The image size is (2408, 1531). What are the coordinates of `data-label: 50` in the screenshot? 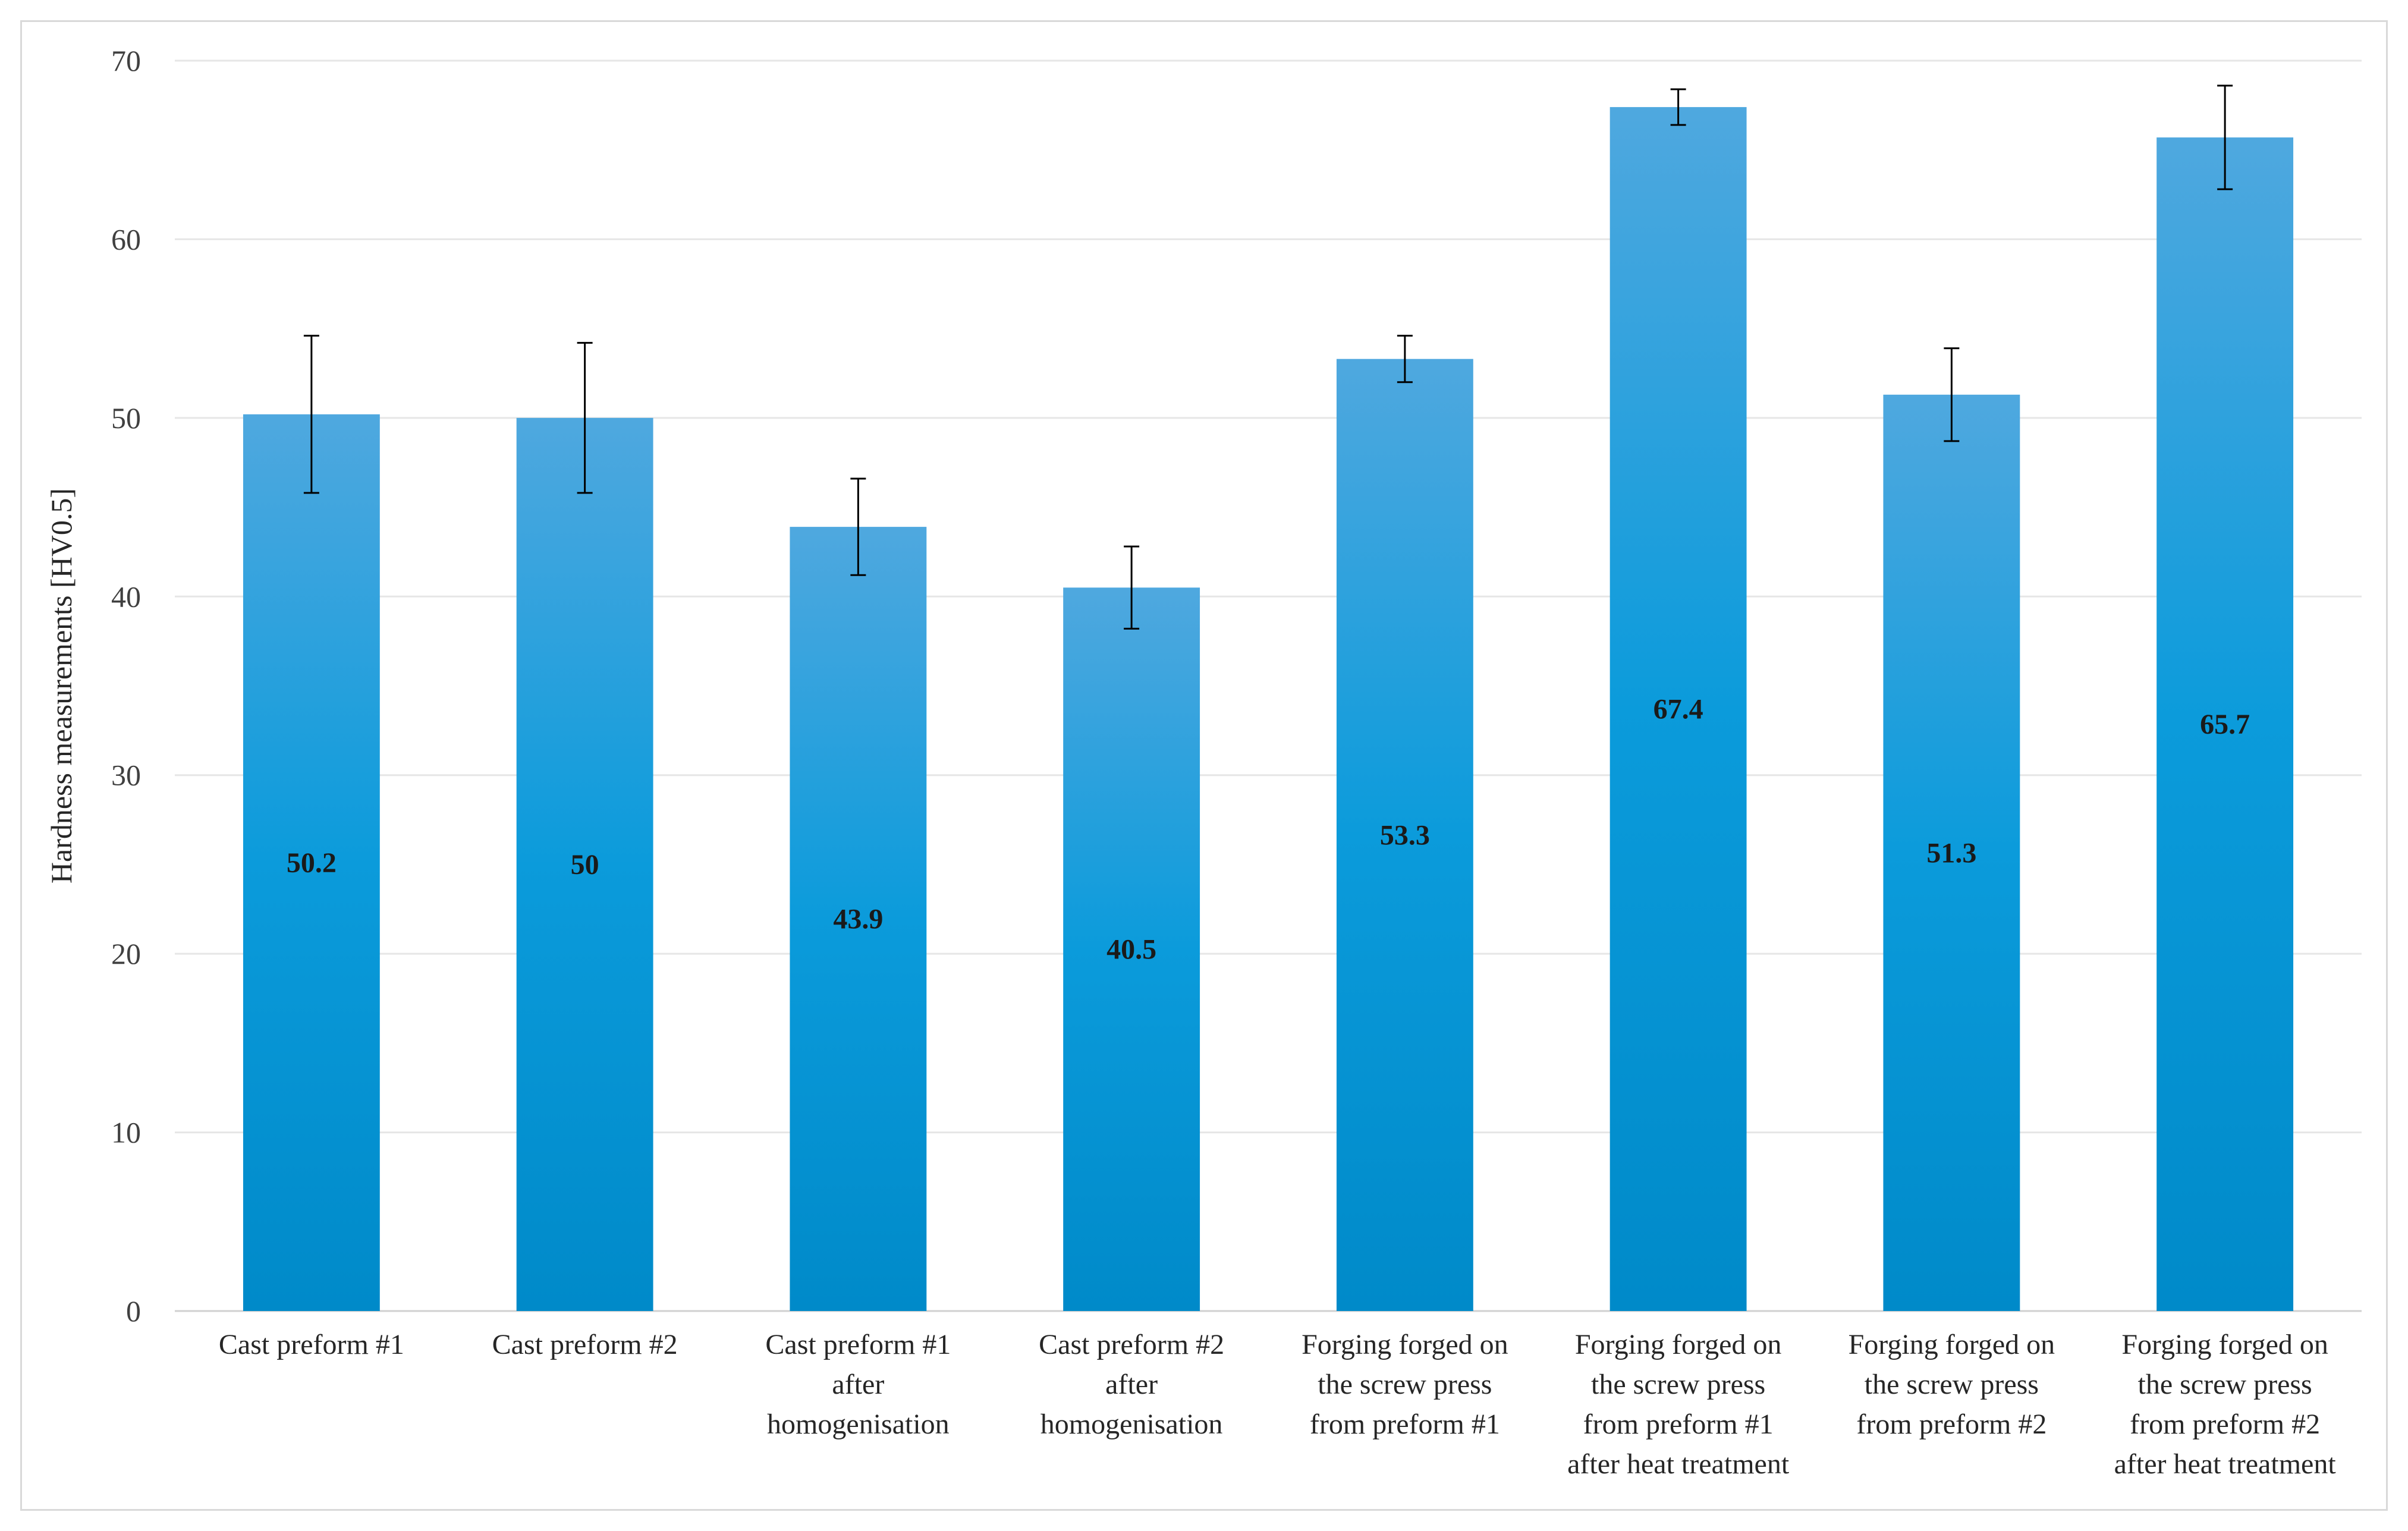 It's located at (585, 865).